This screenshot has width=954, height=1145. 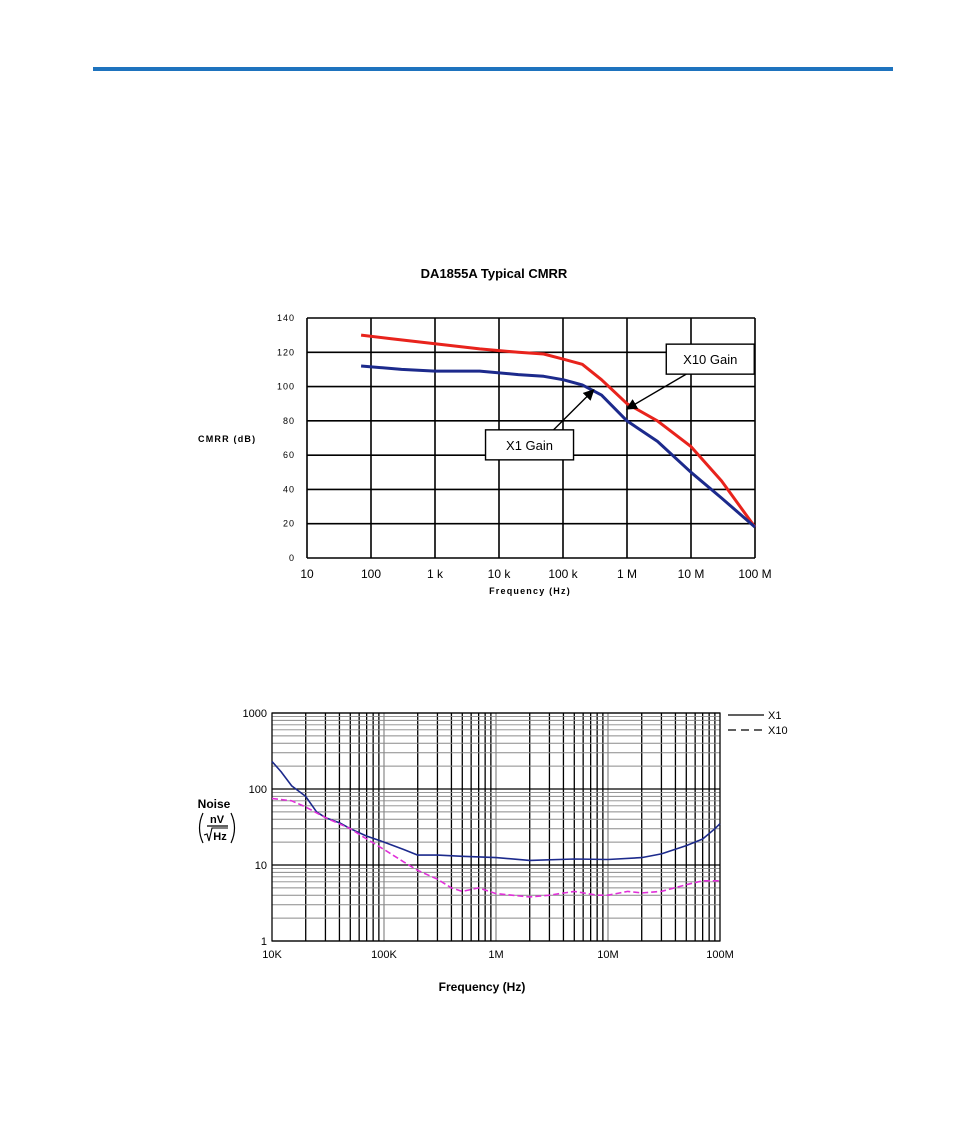 I want to click on cmrr-annotations: X10 Gain X1 Gain, so click(x=619, y=402).